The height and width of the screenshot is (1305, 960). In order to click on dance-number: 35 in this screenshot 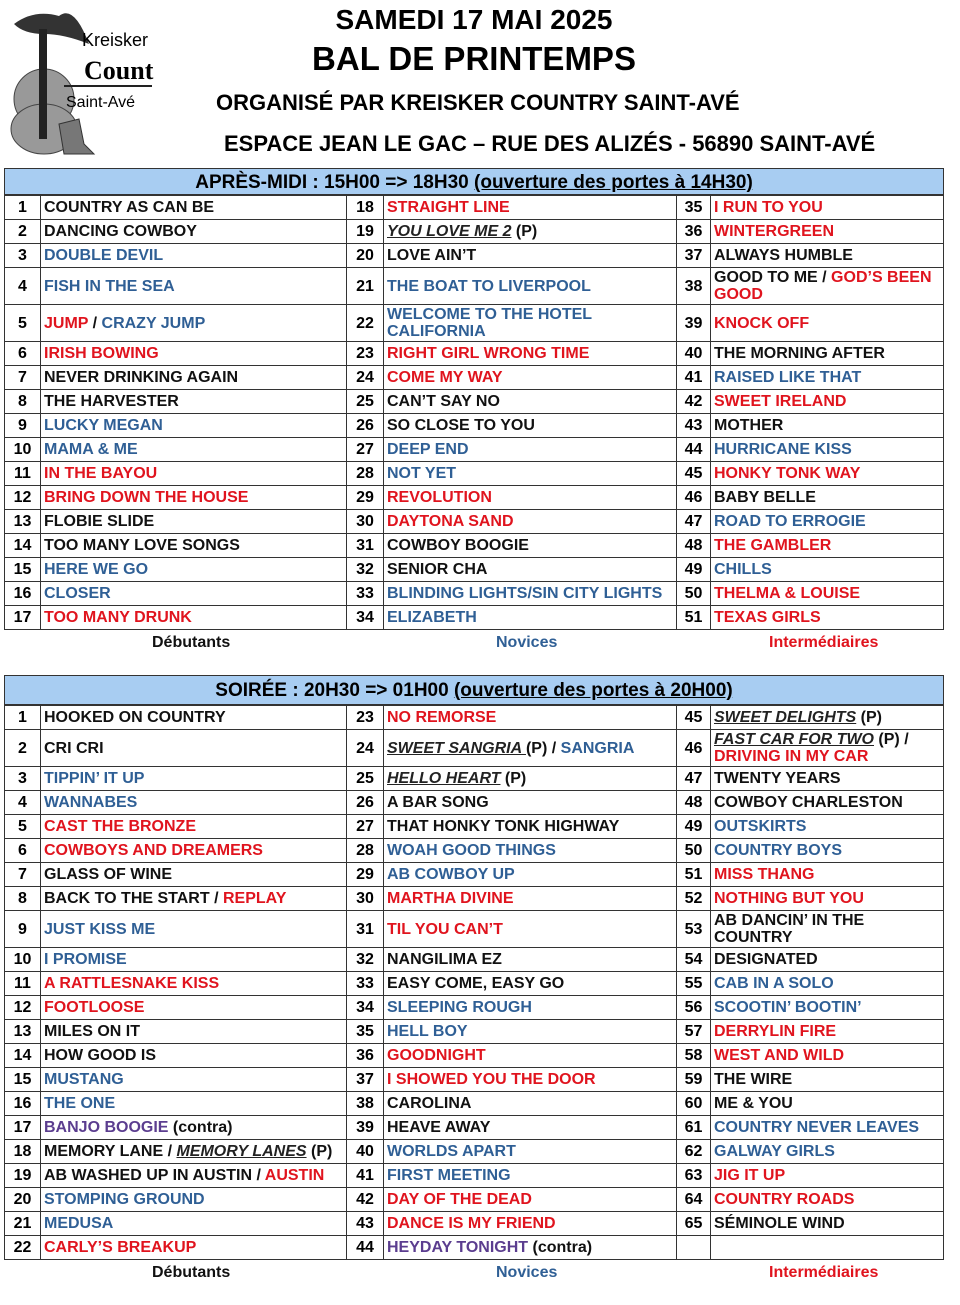, I will do `click(365, 1031)`.